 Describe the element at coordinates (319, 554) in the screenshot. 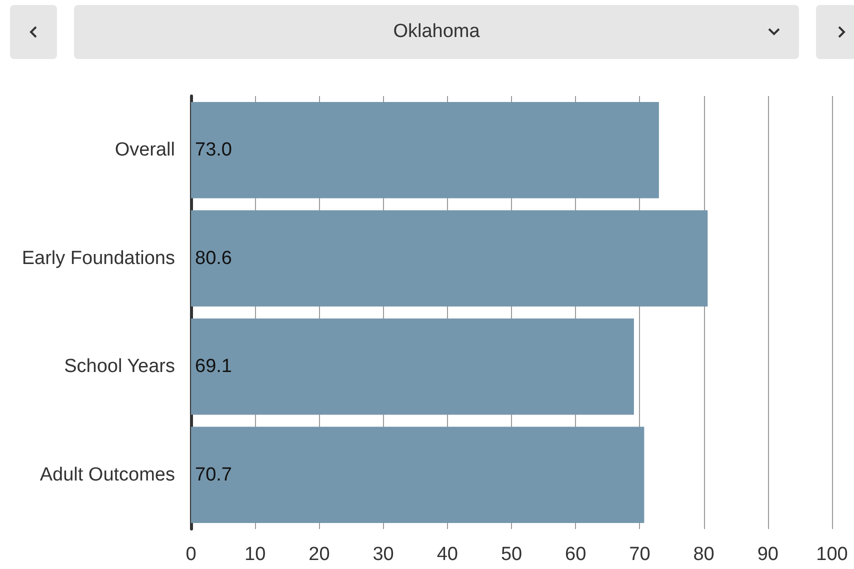

I see `x-tick-label: 20` at that location.